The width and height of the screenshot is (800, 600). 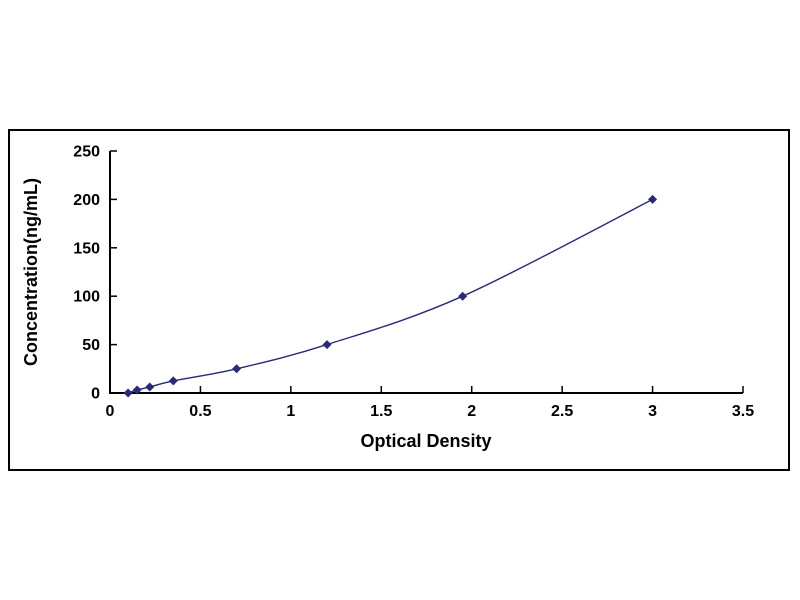 What do you see at coordinates (430, 411) in the screenshot?
I see `x-tick-labels: 0 0.5 1 1.5 2 2.5 3 3.5` at bounding box center [430, 411].